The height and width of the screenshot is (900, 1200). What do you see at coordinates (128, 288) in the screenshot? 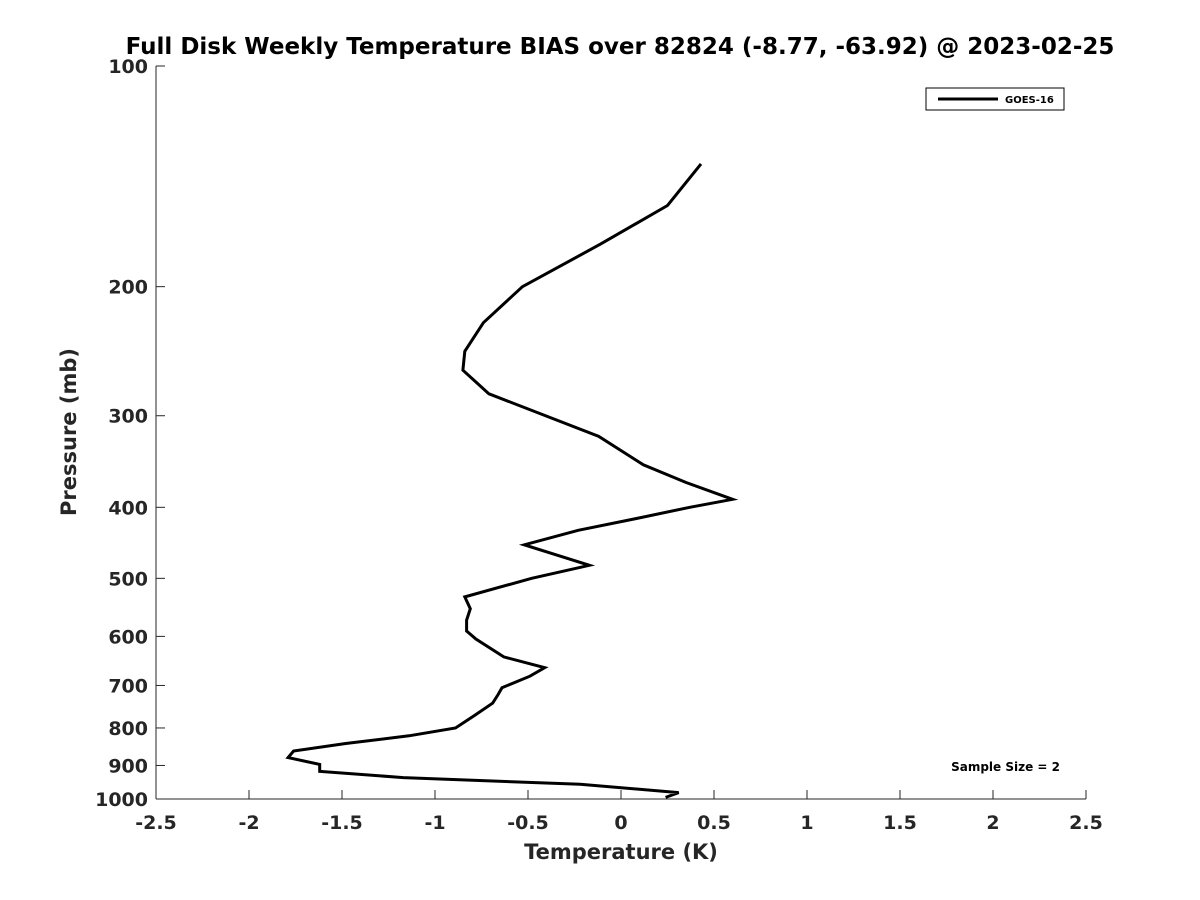
I see `y-tick-label: 200` at bounding box center [128, 288].